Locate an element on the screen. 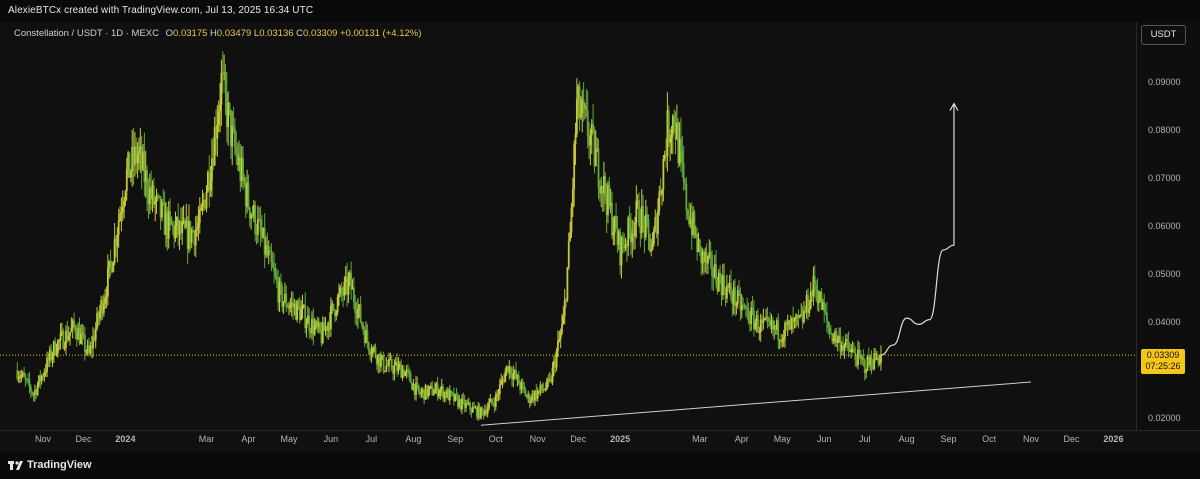  tradingview-logo-icon is located at coordinates (16, 466).